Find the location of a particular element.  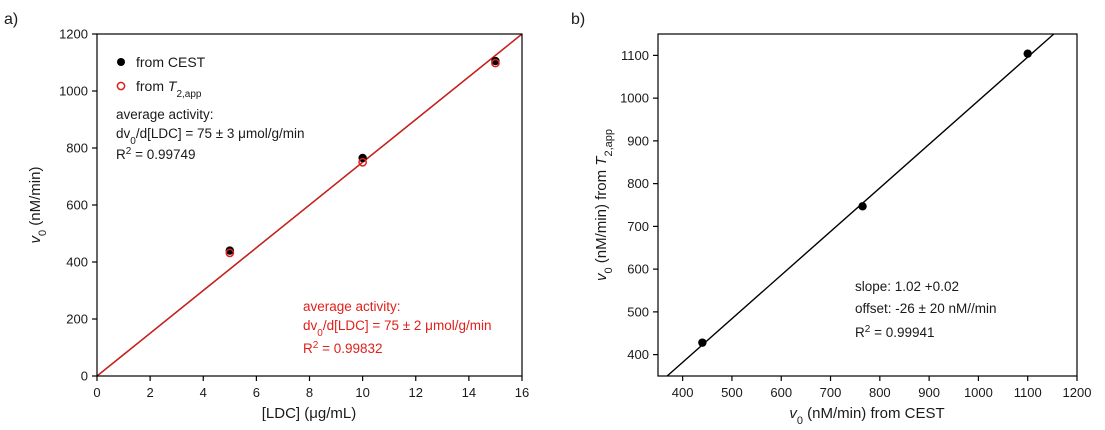

panel-b-y-tick-label: 900 is located at coordinates (638, 140).